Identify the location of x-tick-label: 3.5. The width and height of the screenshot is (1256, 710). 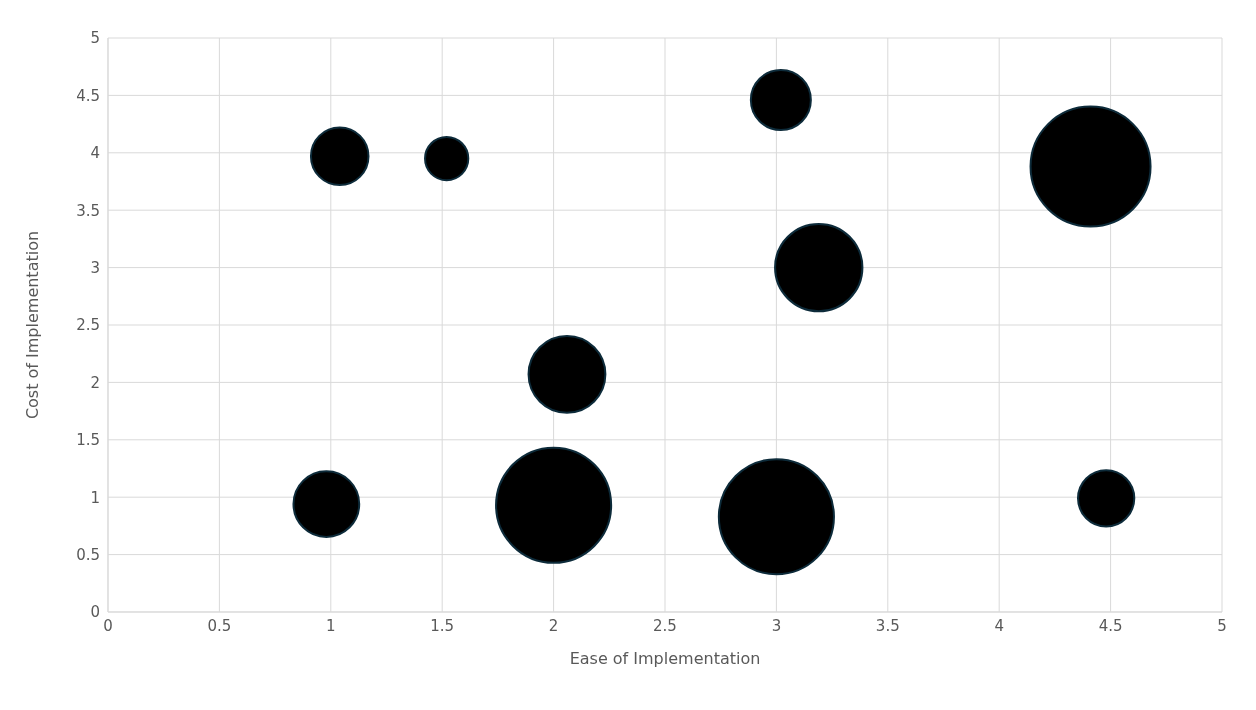
(887, 625).